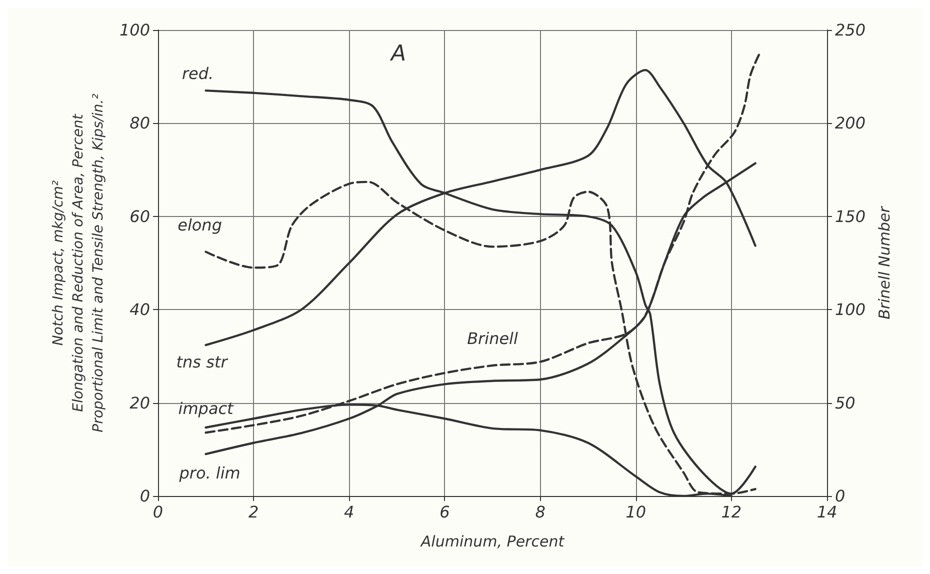  Describe the element at coordinates (850, 216) in the screenshot. I see `y2-tick-label: 150` at that location.